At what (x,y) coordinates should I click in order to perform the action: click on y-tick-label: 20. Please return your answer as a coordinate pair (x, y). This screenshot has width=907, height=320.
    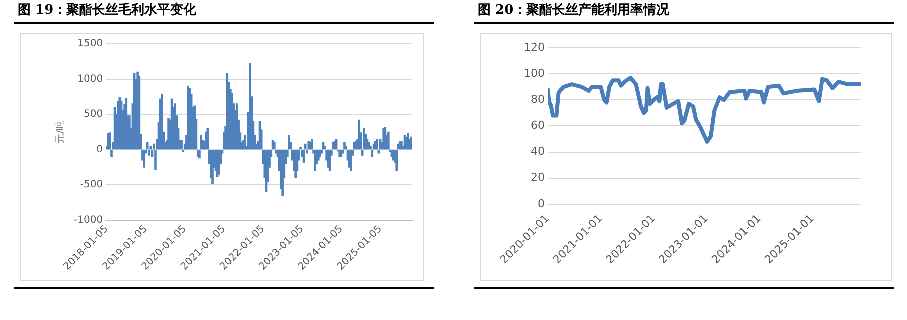
    Looking at the image, I should click on (537, 177).